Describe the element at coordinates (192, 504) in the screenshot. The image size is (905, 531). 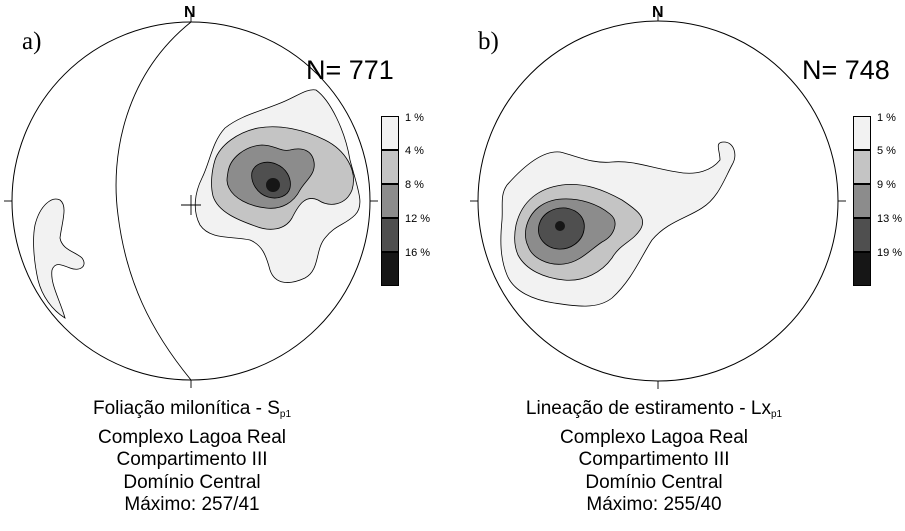
I see `caption-maximum-a: Máximo: 257/41` at that location.